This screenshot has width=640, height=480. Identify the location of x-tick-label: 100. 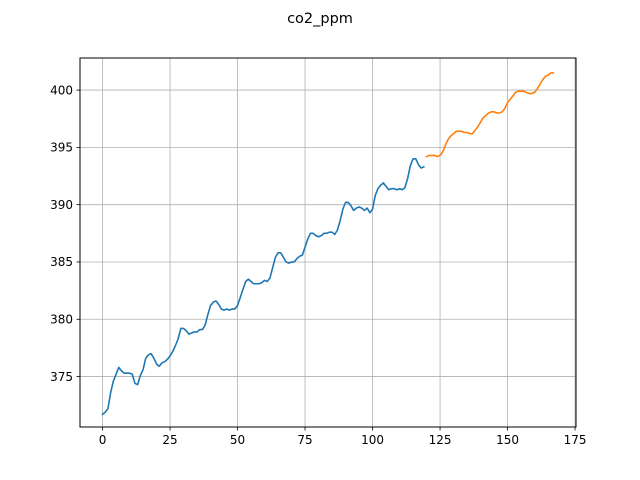
(372, 440).